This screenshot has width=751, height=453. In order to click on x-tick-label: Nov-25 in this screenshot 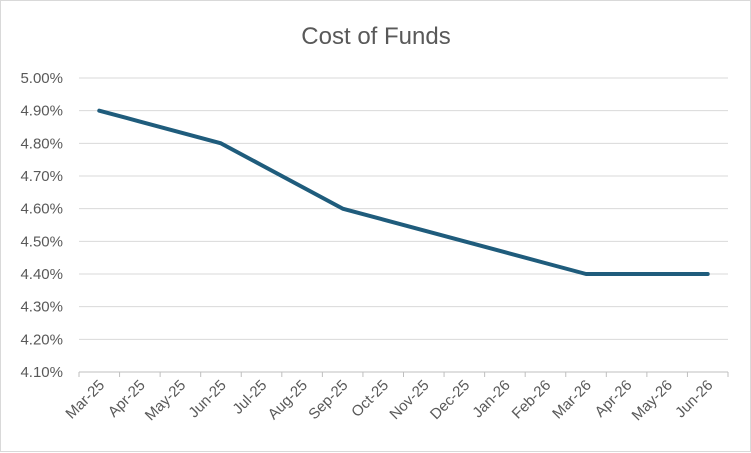, I will do `click(409, 400)`.